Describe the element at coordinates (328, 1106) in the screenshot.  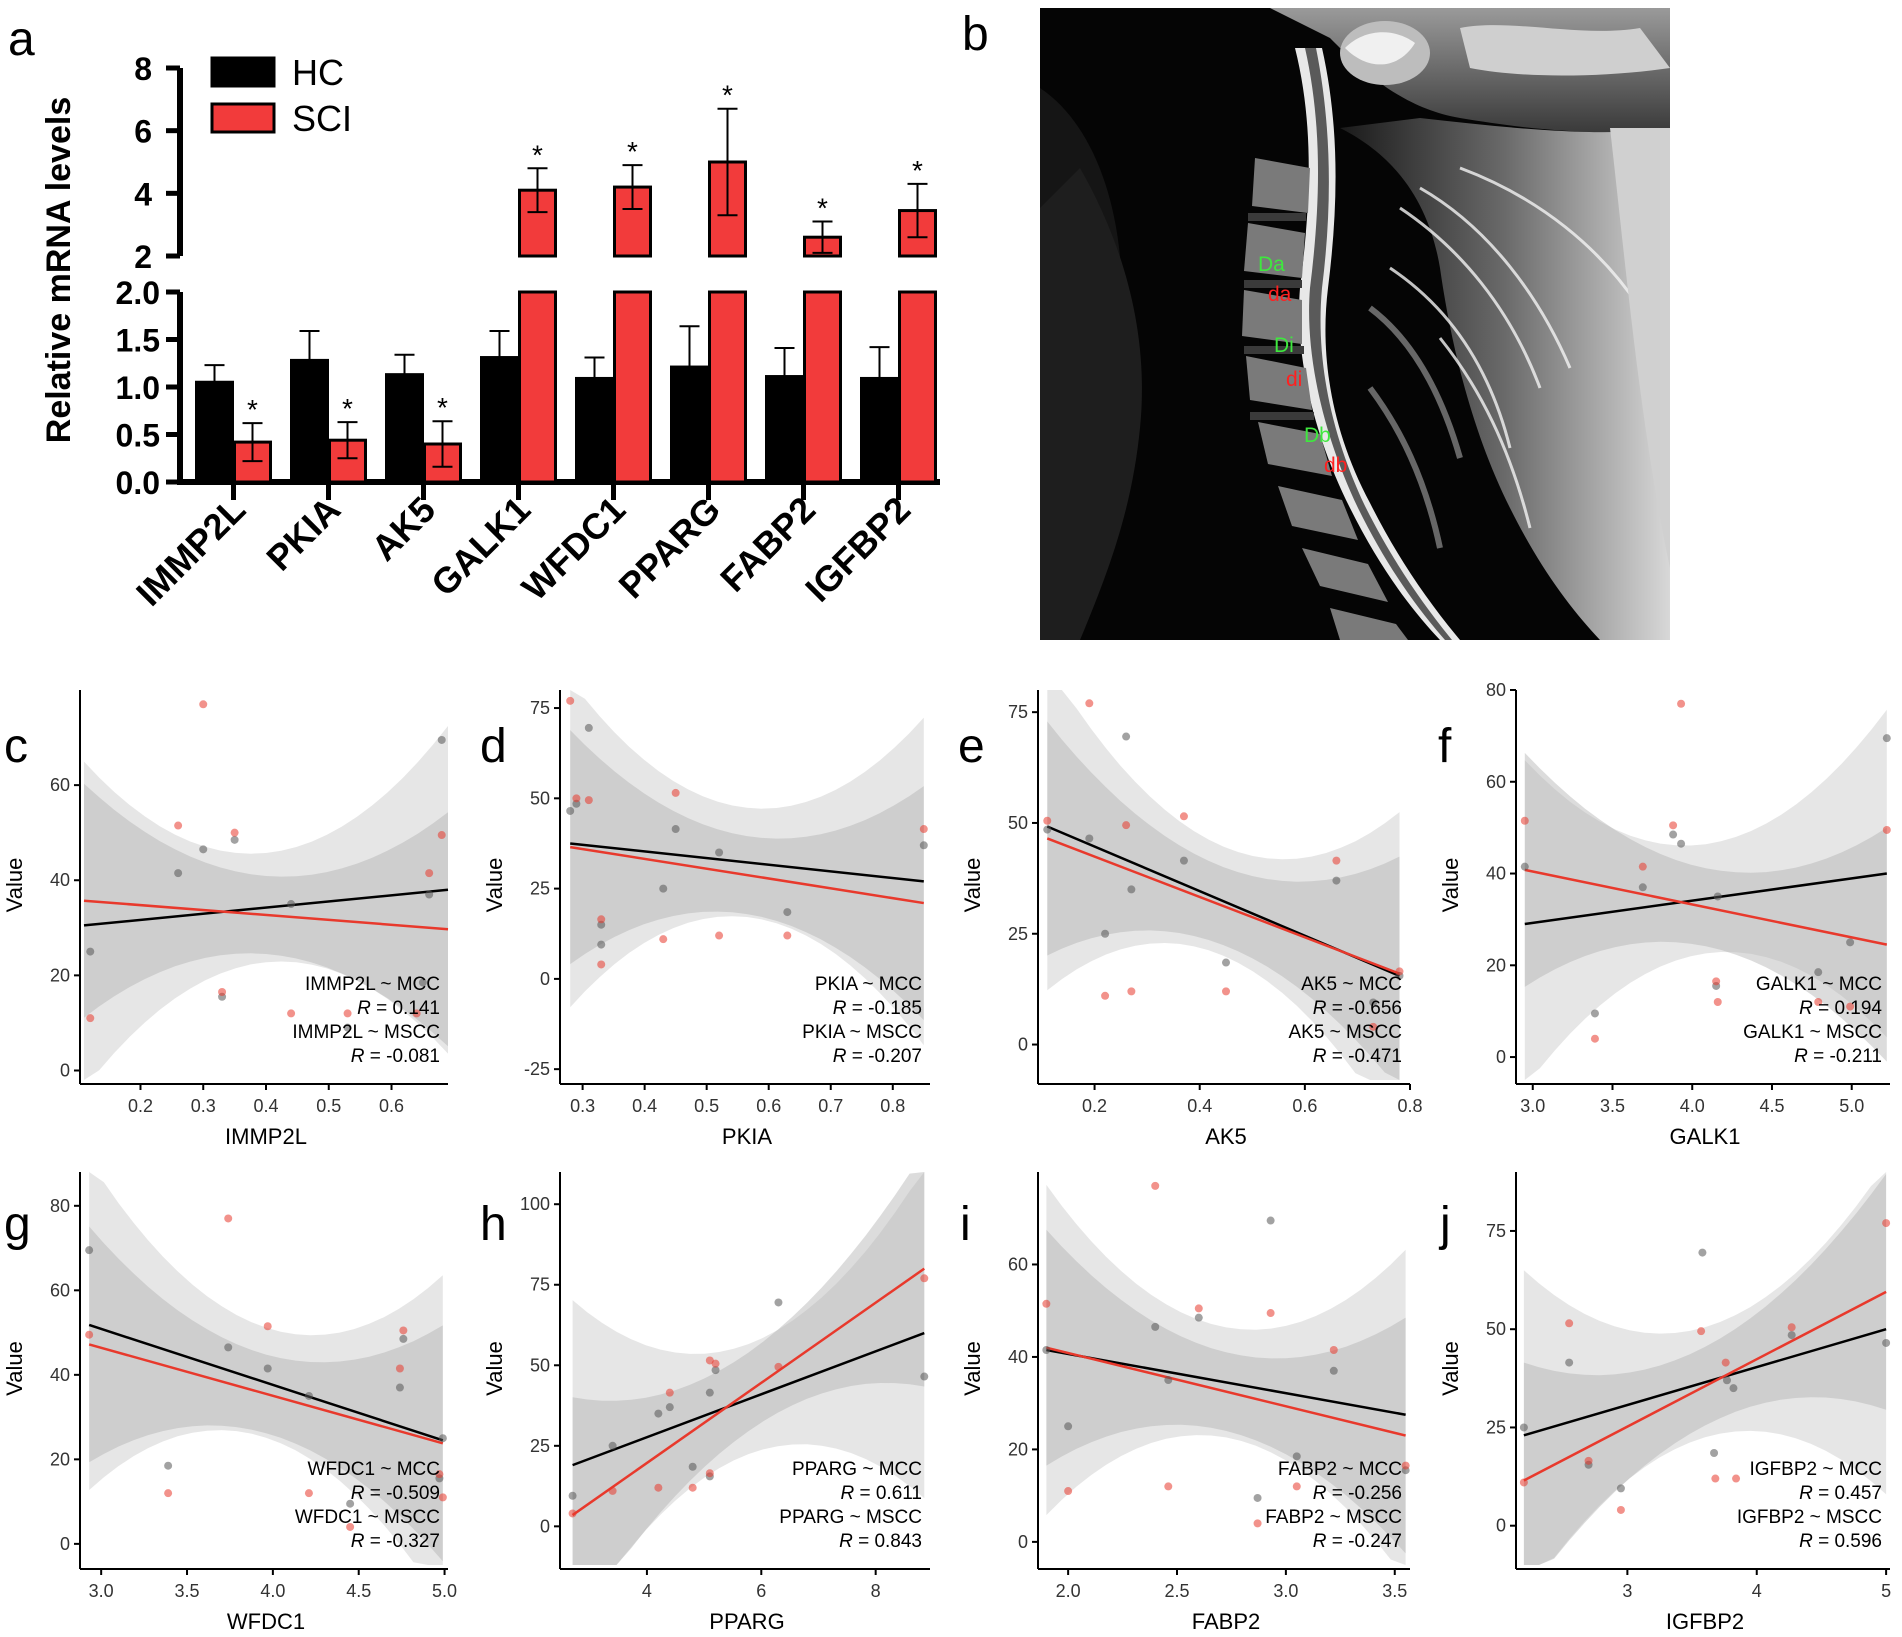
I see `x-tick-label: 0.5` at that location.